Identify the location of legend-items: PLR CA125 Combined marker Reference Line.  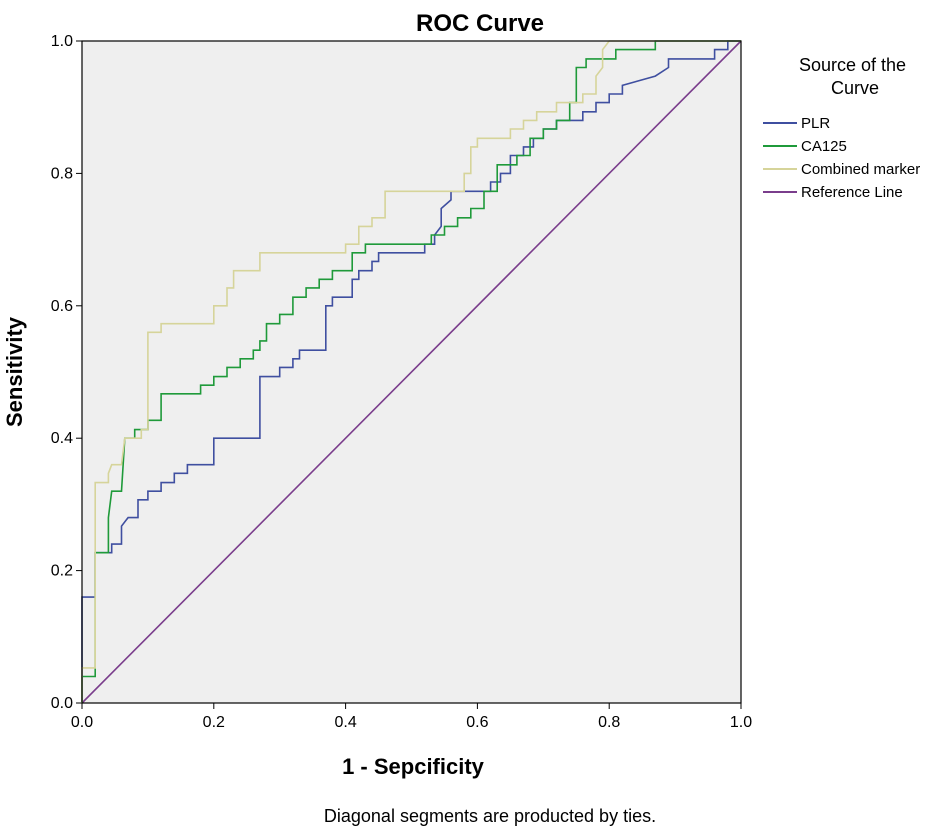
(841, 158).